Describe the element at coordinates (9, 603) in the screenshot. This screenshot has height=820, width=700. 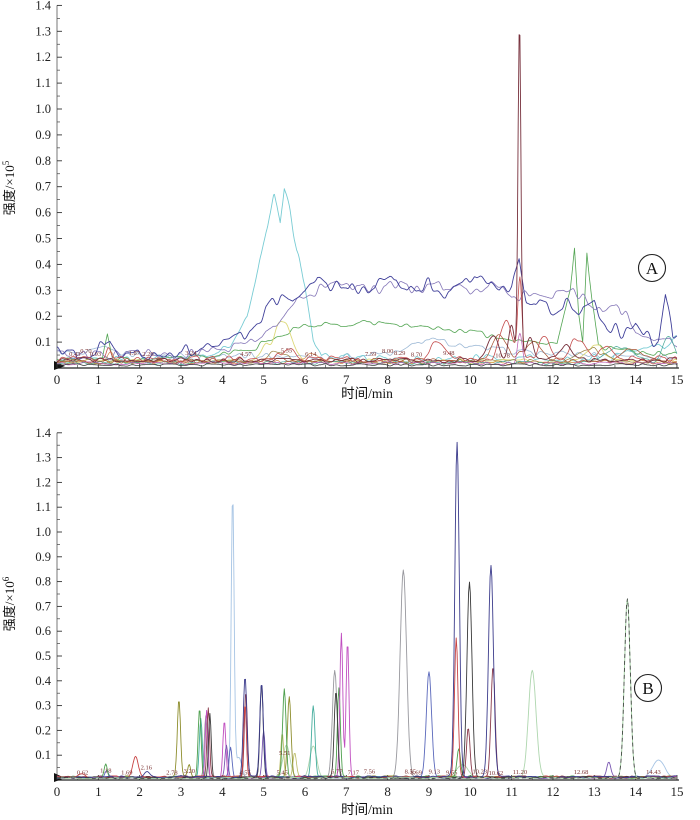
I see `y-axis-label: 强度/×106` at that location.